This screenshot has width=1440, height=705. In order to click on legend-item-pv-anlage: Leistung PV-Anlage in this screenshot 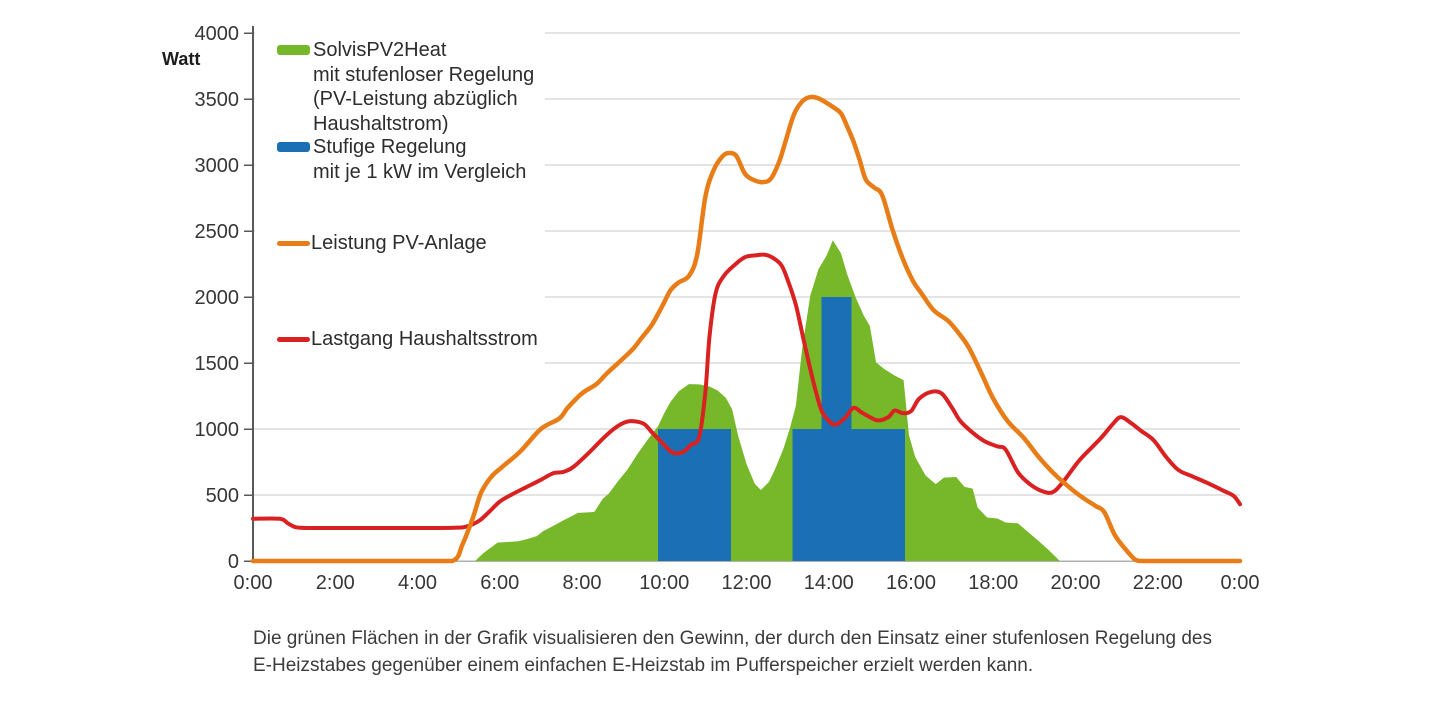, I will do `click(382, 243)`.